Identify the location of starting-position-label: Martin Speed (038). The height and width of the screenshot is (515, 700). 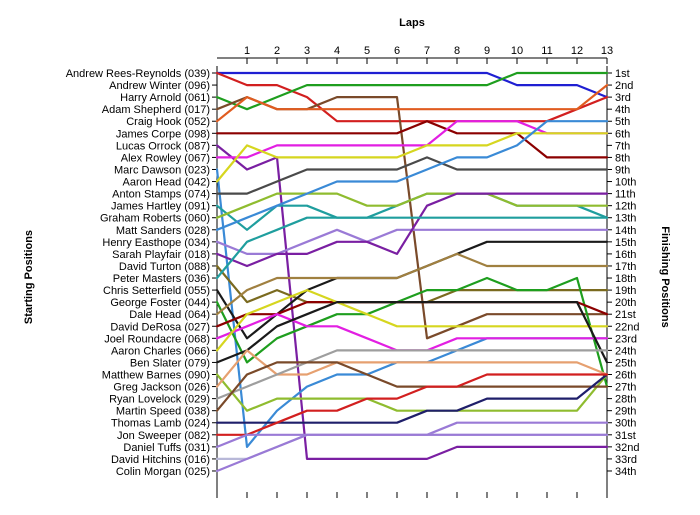
(163, 412).